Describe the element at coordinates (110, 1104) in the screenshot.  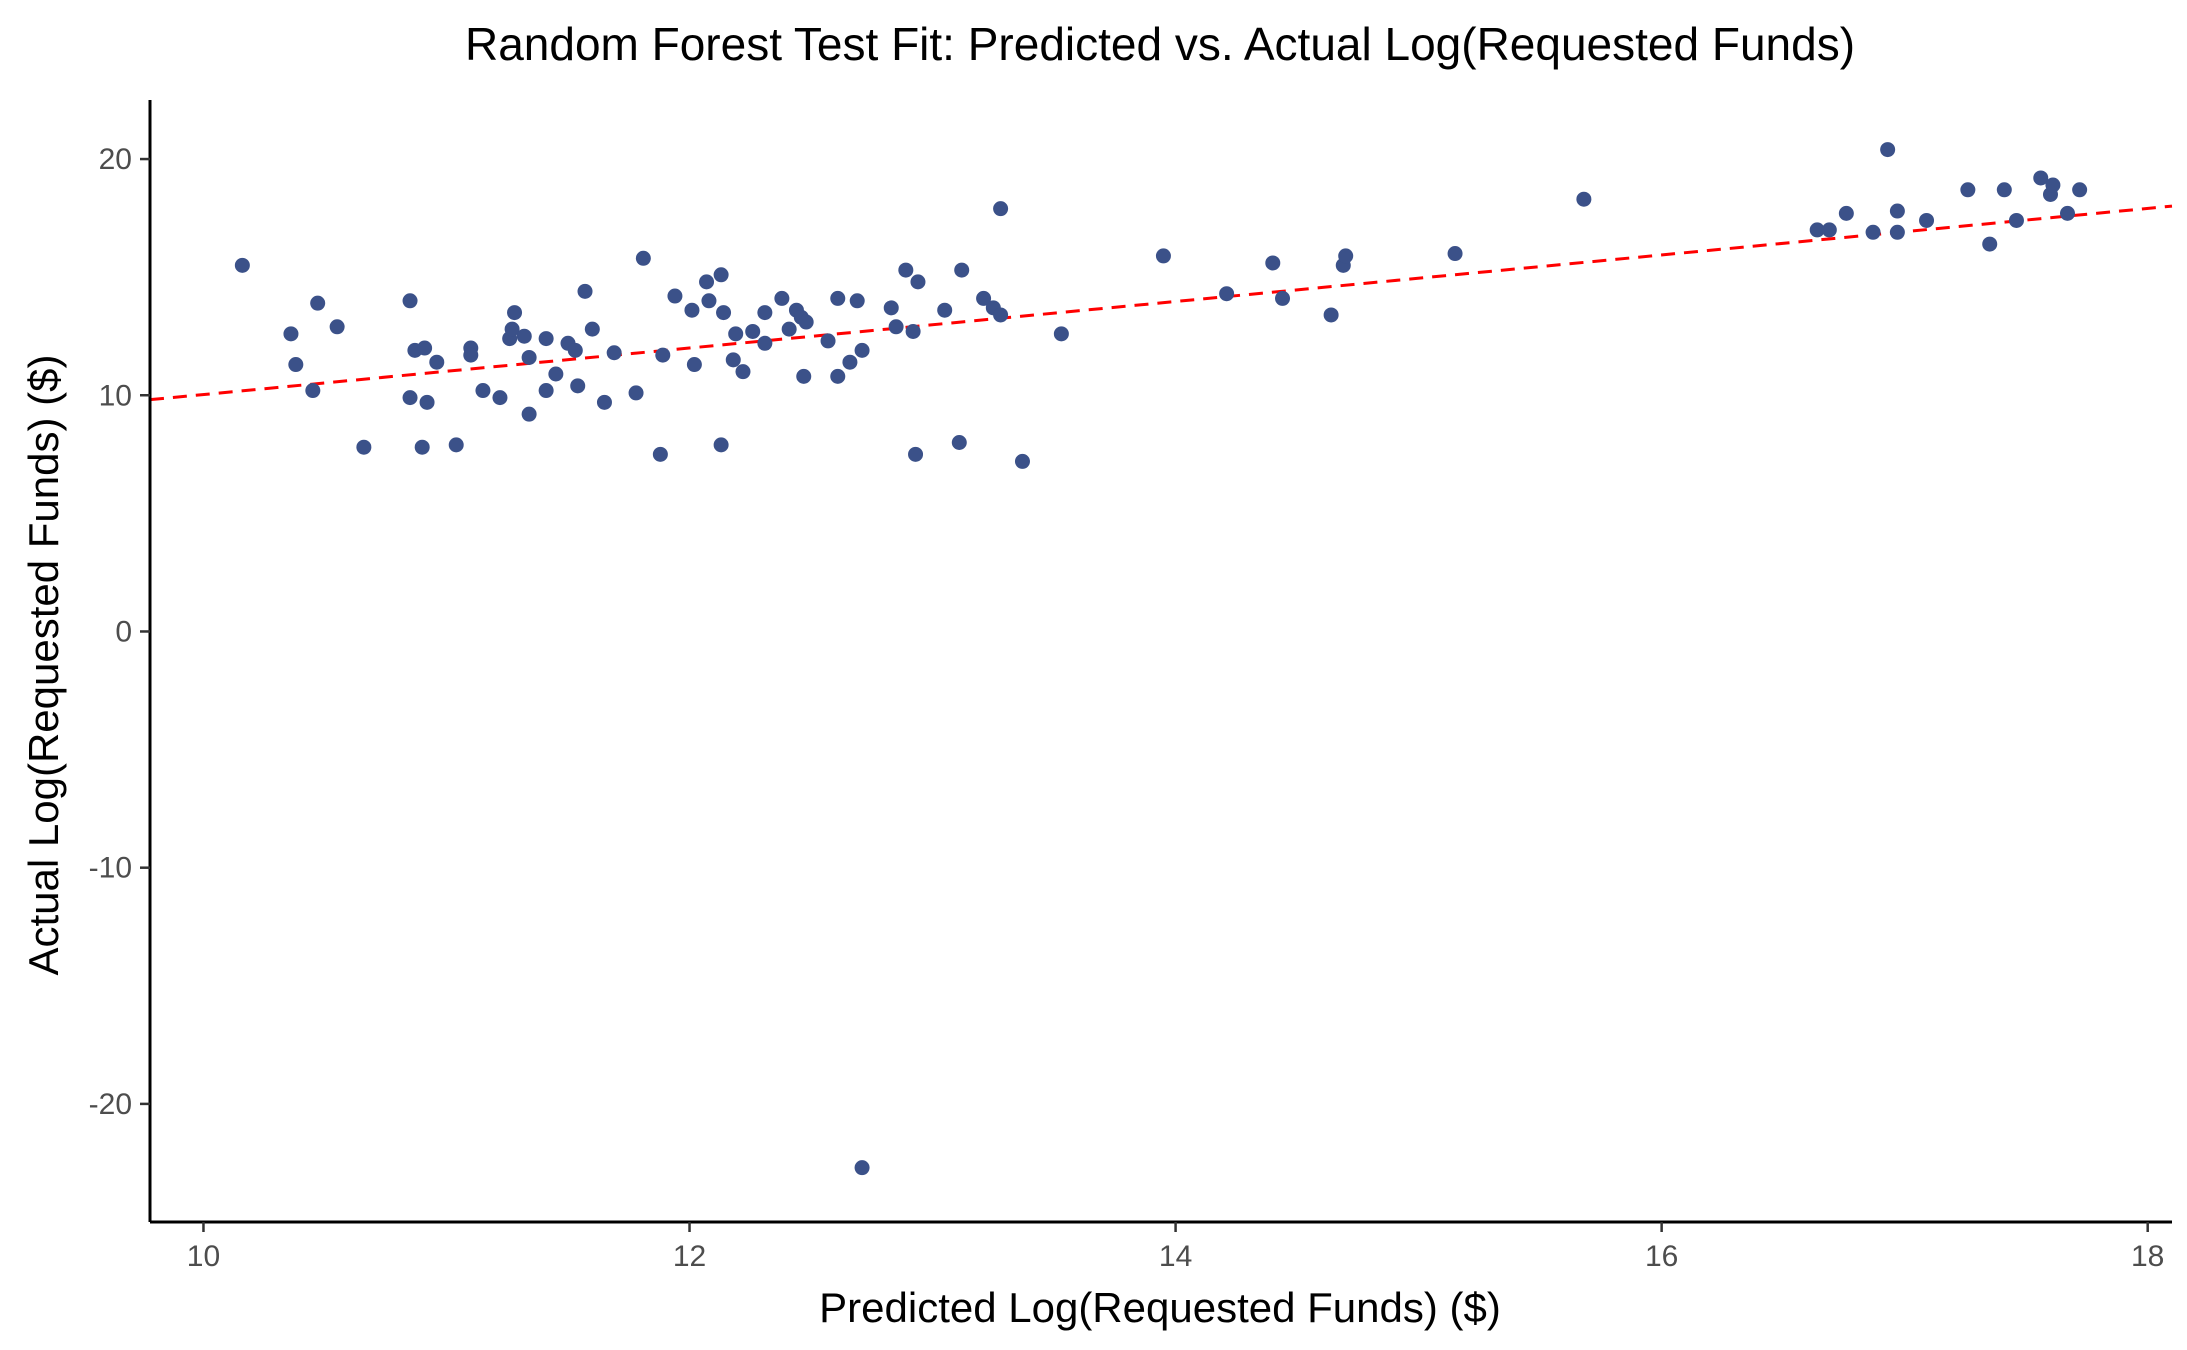
I see `y-tick-label: -20` at that location.